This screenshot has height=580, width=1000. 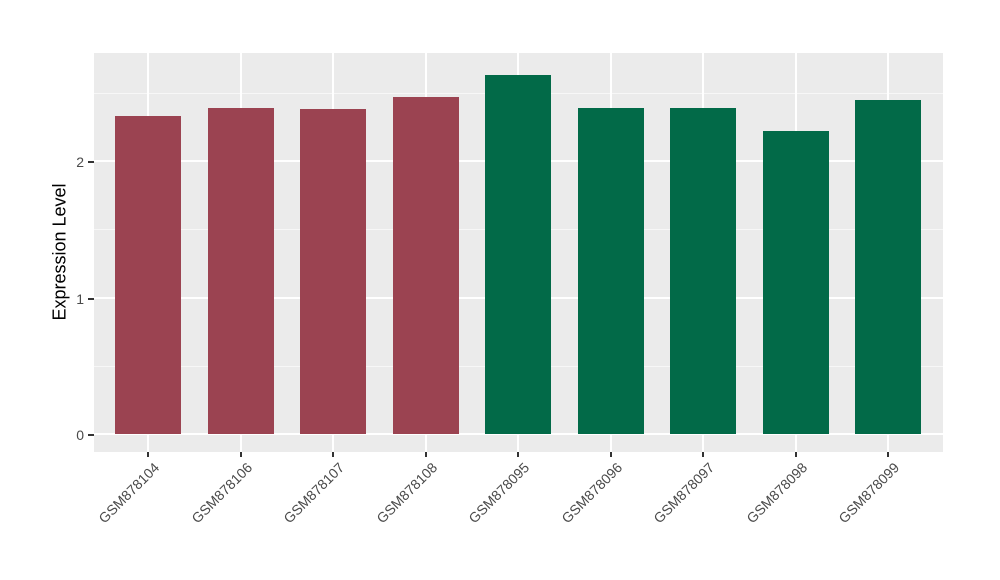 What do you see at coordinates (703, 271) in the screenshot?
I see `bar-GSM878097` at bounding box center [703, 271].